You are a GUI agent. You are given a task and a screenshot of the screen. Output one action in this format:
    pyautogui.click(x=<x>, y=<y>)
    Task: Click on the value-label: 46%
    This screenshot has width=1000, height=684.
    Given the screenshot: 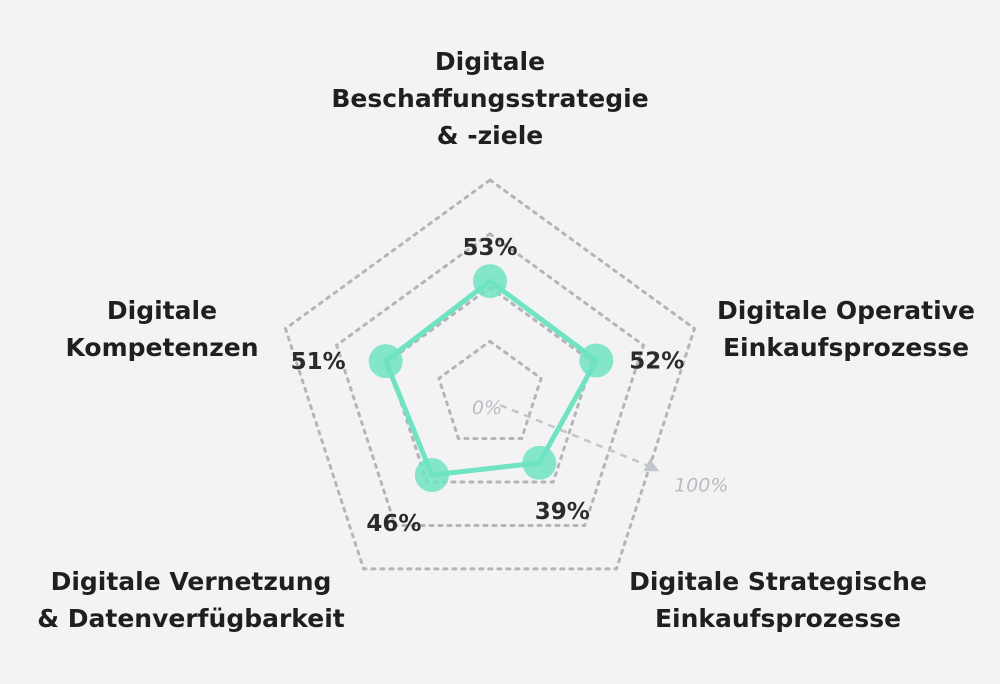 What is the action you would take?
    pyautogui.click(x=393, y=524)
    